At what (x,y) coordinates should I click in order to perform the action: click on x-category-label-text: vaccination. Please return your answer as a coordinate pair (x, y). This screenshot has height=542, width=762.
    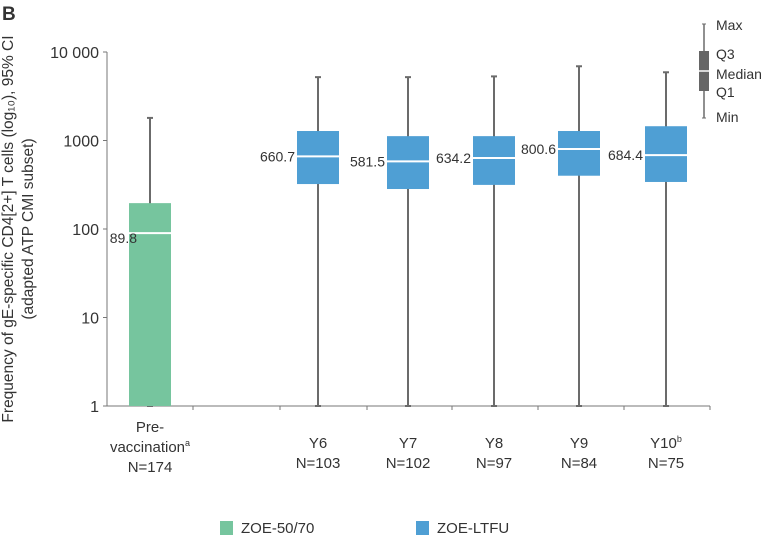
    Looking at the image, I should click on (147, 447).